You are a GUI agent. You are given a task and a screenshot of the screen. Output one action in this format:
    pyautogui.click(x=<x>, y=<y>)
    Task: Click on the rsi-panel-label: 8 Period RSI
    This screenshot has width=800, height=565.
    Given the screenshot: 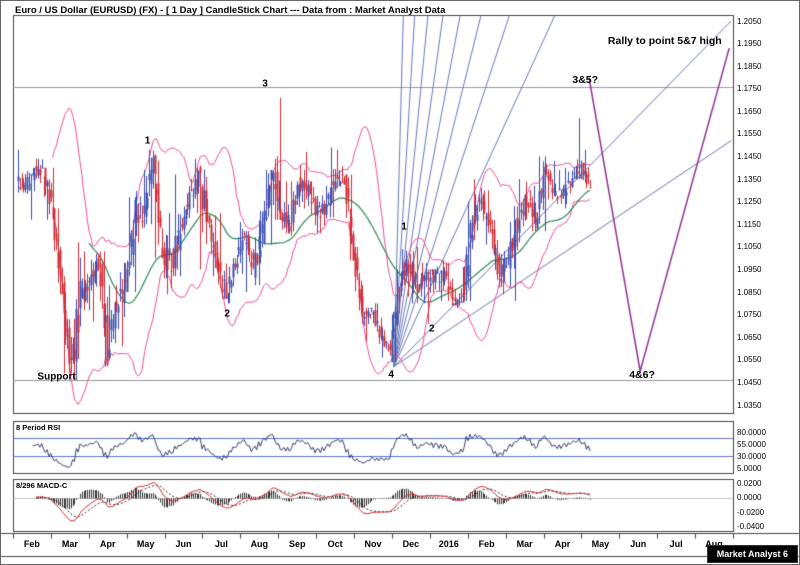 What is the action you would take?
    pyautogui.click(x=38, y=427)
    